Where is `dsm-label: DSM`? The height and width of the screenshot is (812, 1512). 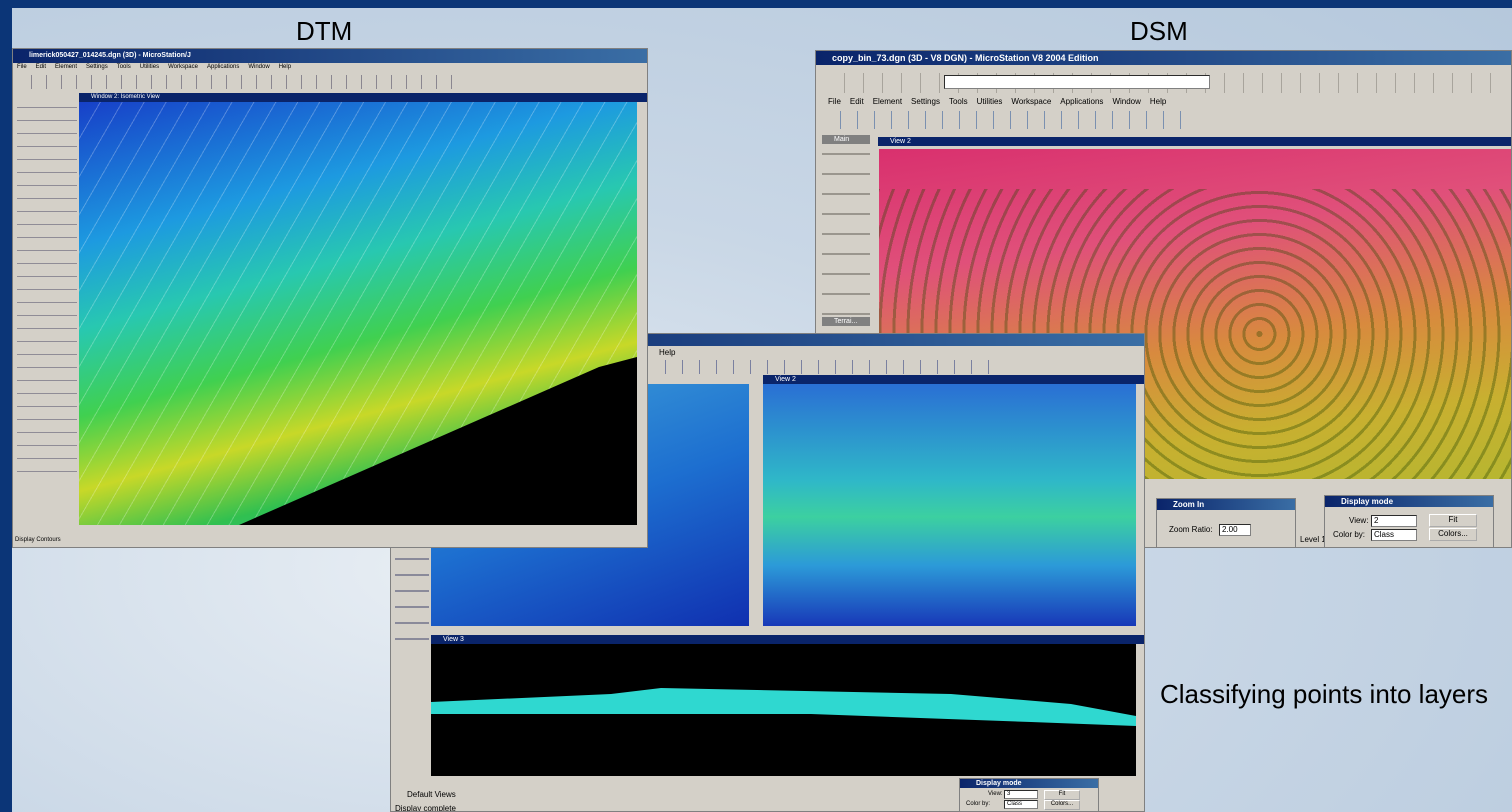 dsm-label: DSM is located at coordinates (1159, 31).